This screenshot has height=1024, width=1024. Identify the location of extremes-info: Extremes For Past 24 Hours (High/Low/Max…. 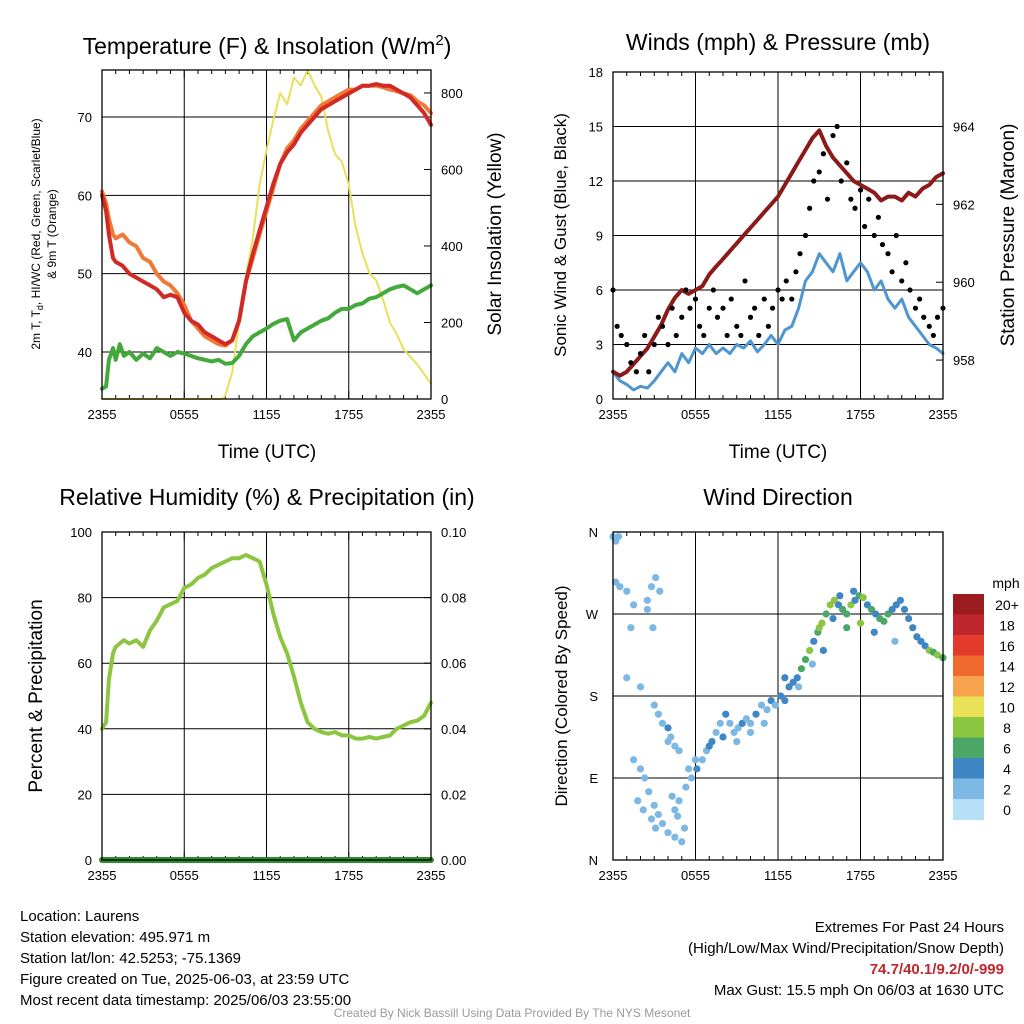
(846, 959).